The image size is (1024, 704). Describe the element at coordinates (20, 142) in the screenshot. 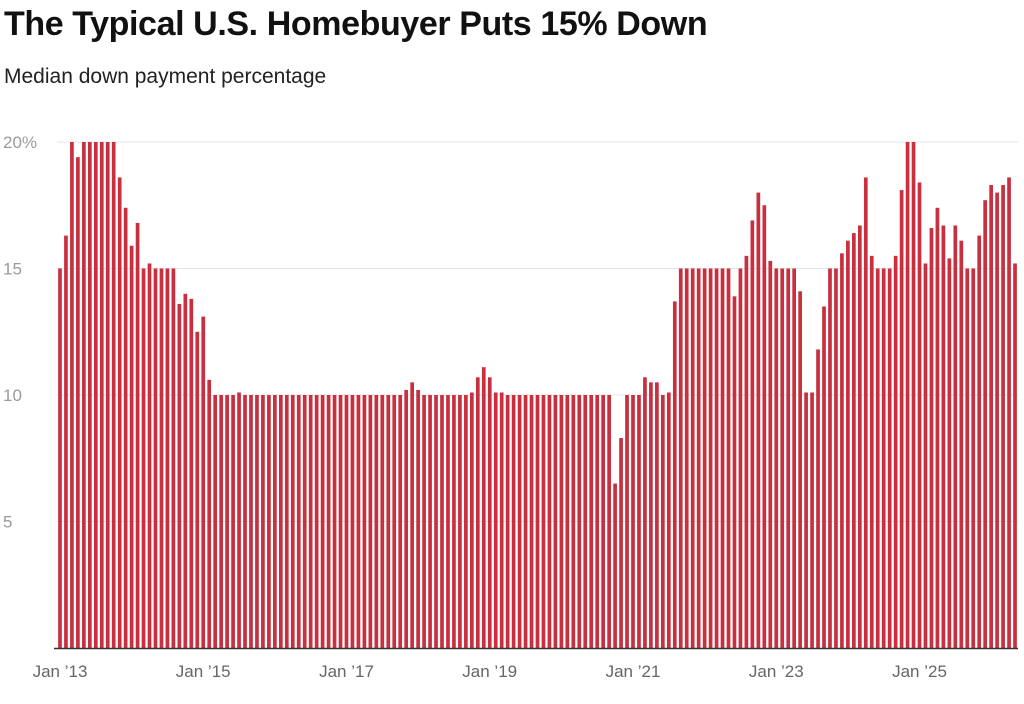

I see `y-tick-label: 20%` at that location.